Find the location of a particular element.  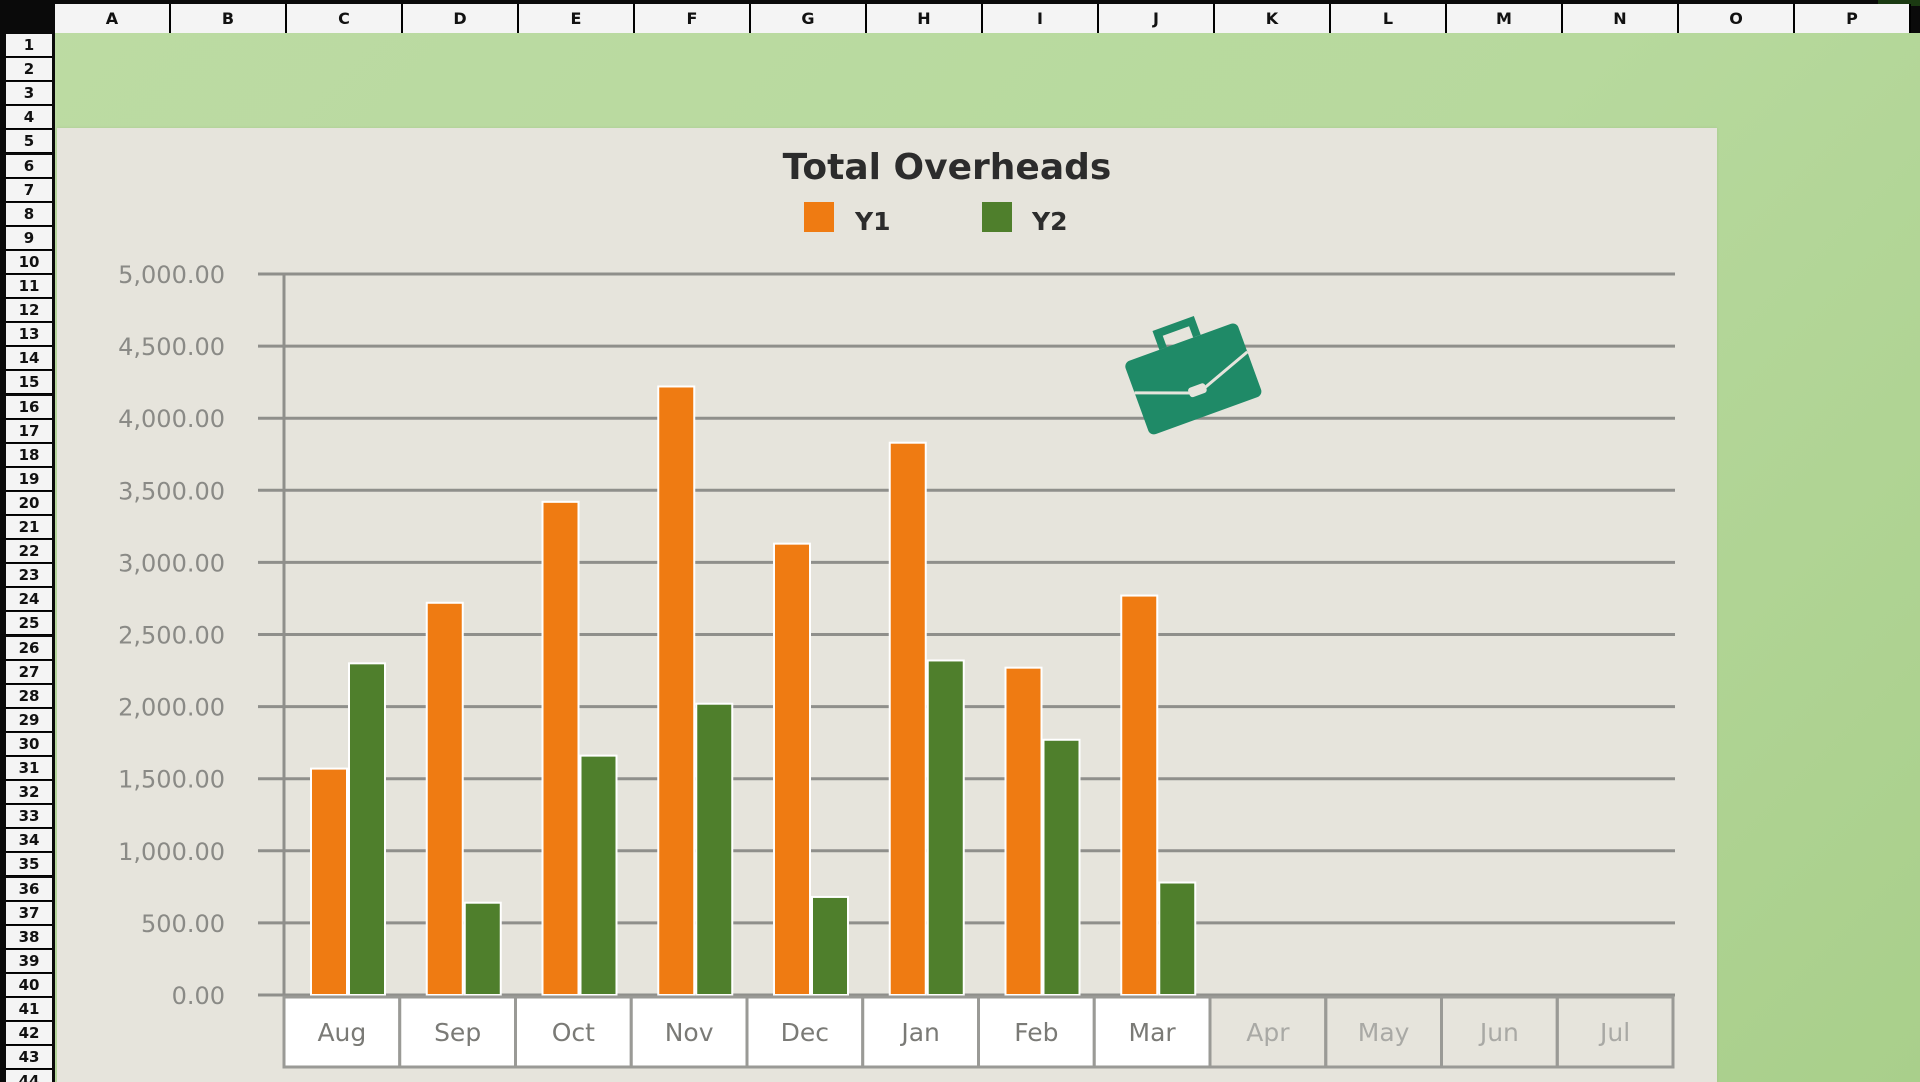

category-label-jul: Jul is located at coordinates (1614, 1032).